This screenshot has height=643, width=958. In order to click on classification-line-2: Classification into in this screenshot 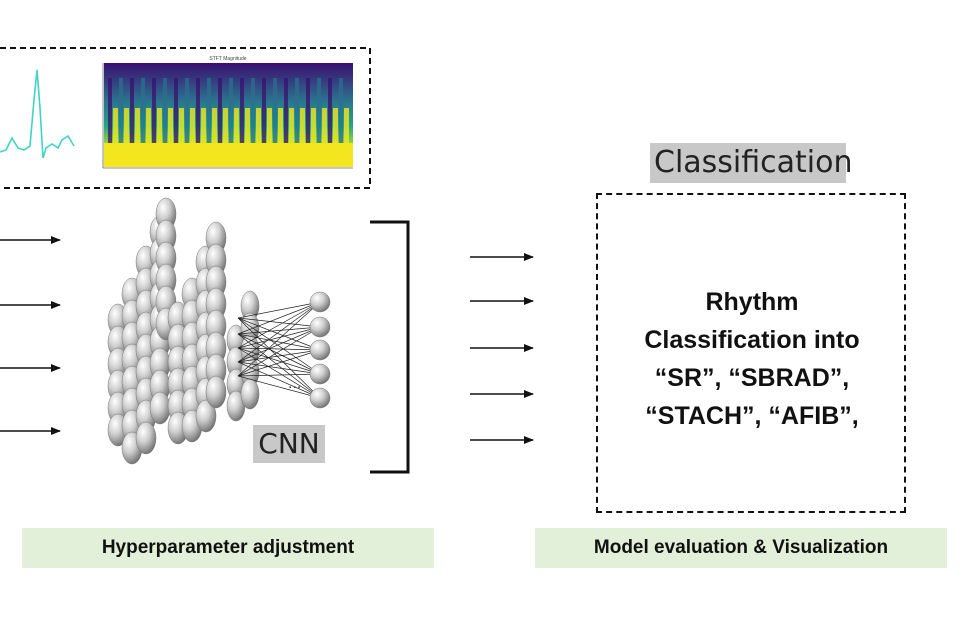, I will do `click(752, 340)`.